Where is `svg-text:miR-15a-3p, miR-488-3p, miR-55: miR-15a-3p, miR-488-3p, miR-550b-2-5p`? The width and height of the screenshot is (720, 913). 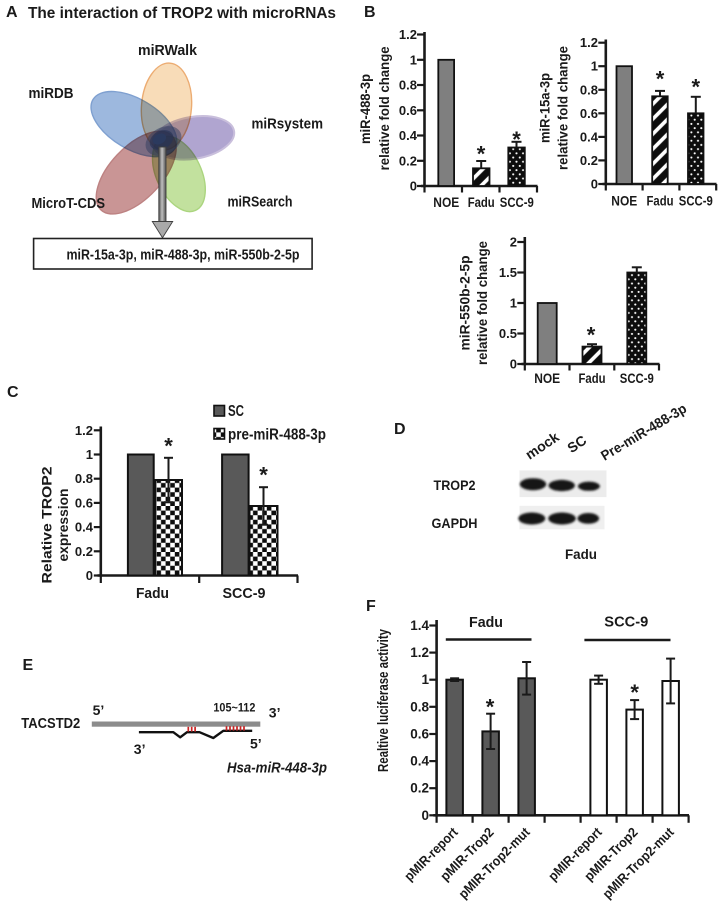 svg-text:miR-15a-3p, miR-488-3p, miR-55: miR-15a-3p, miR-488-3p, miR-550b-2-5p is located at coordinates (183, 256).